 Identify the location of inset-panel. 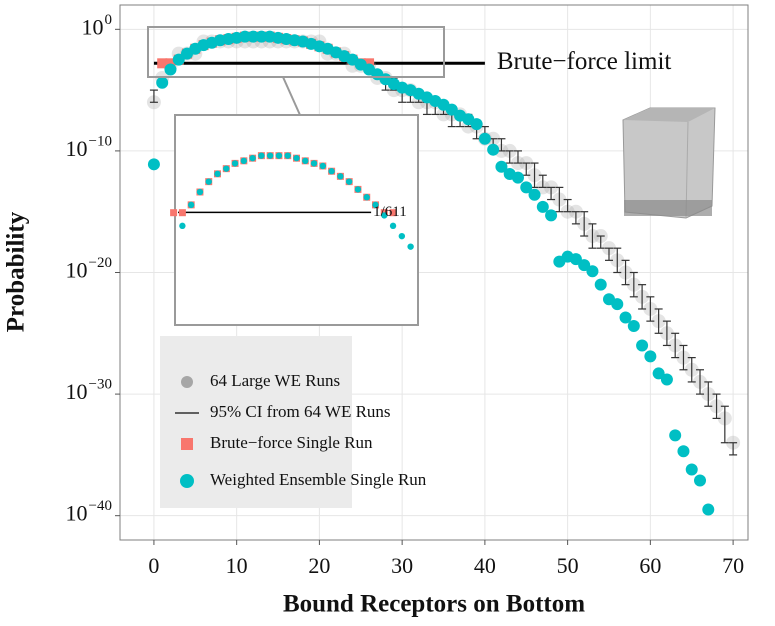
(296, 220).